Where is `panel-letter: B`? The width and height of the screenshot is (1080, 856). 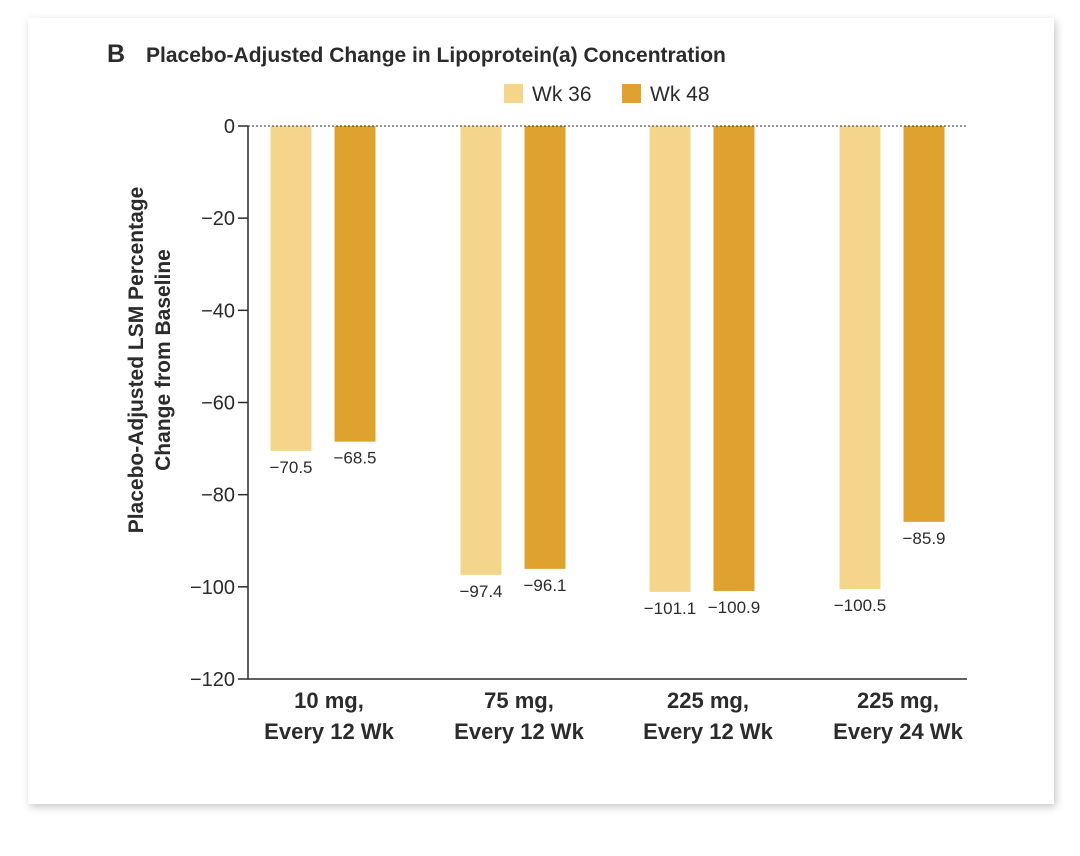
panel-letter: B is located at coordinates (116, 54).